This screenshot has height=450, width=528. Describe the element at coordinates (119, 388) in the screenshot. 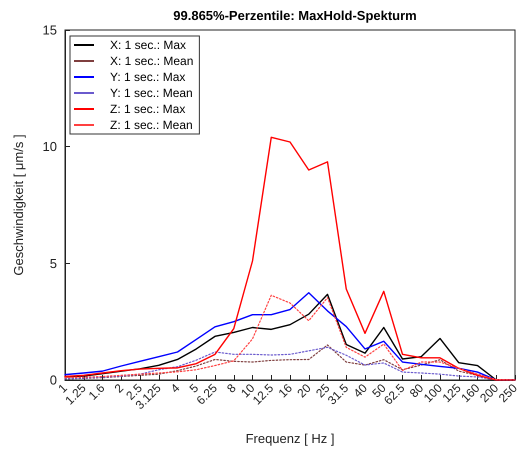

I see `x-tick-label: 2` at that location.